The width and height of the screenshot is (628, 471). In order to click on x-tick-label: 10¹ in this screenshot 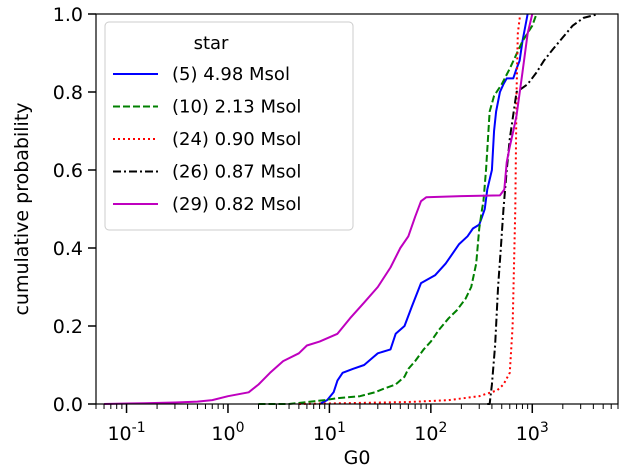, I will do `click(329, 432)`.